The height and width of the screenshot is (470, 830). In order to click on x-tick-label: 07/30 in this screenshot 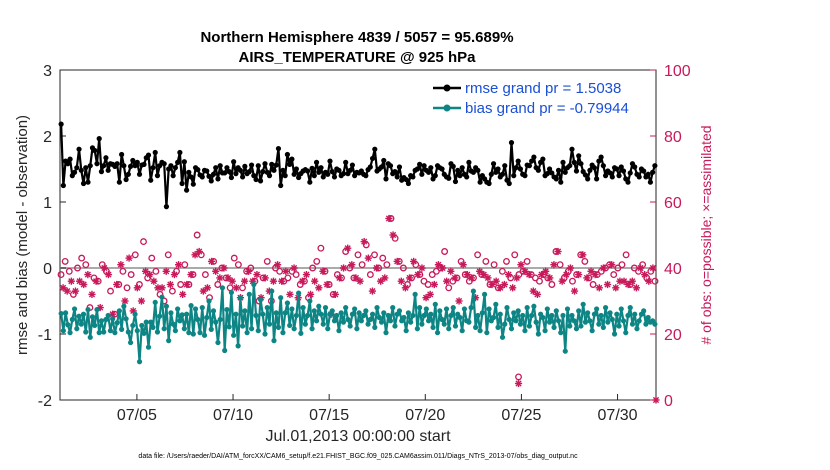, I will do `click(618, 415)`.